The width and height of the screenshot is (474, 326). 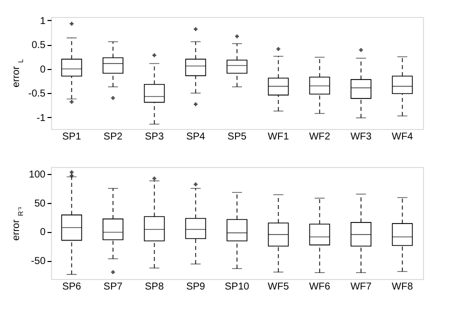 What do you see at coordinates (40, 204) in the screenshot?
I see `y-tick-label: 50` at bounding box center [40, 204].